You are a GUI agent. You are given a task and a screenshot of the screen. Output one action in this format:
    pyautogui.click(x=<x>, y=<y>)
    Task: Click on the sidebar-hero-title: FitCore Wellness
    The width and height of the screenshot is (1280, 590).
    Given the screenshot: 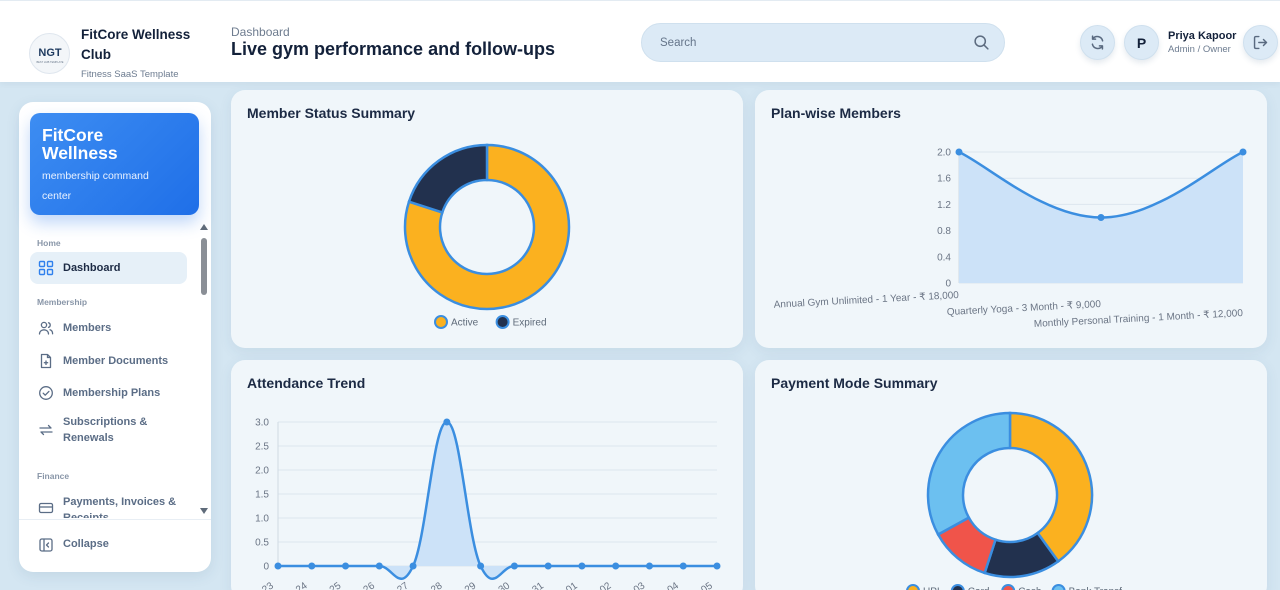 What is the action you would take?
    pyautogui.click(x=80, y=144)
    